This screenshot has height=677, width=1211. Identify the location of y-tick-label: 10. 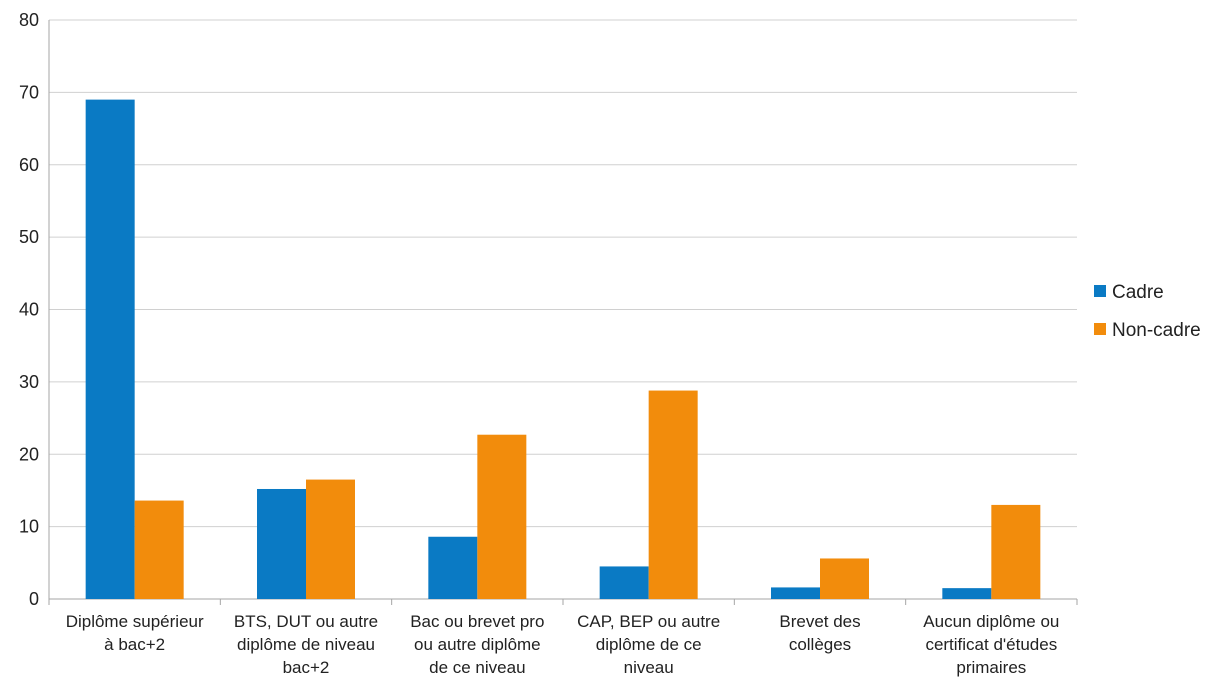
(29, 527).